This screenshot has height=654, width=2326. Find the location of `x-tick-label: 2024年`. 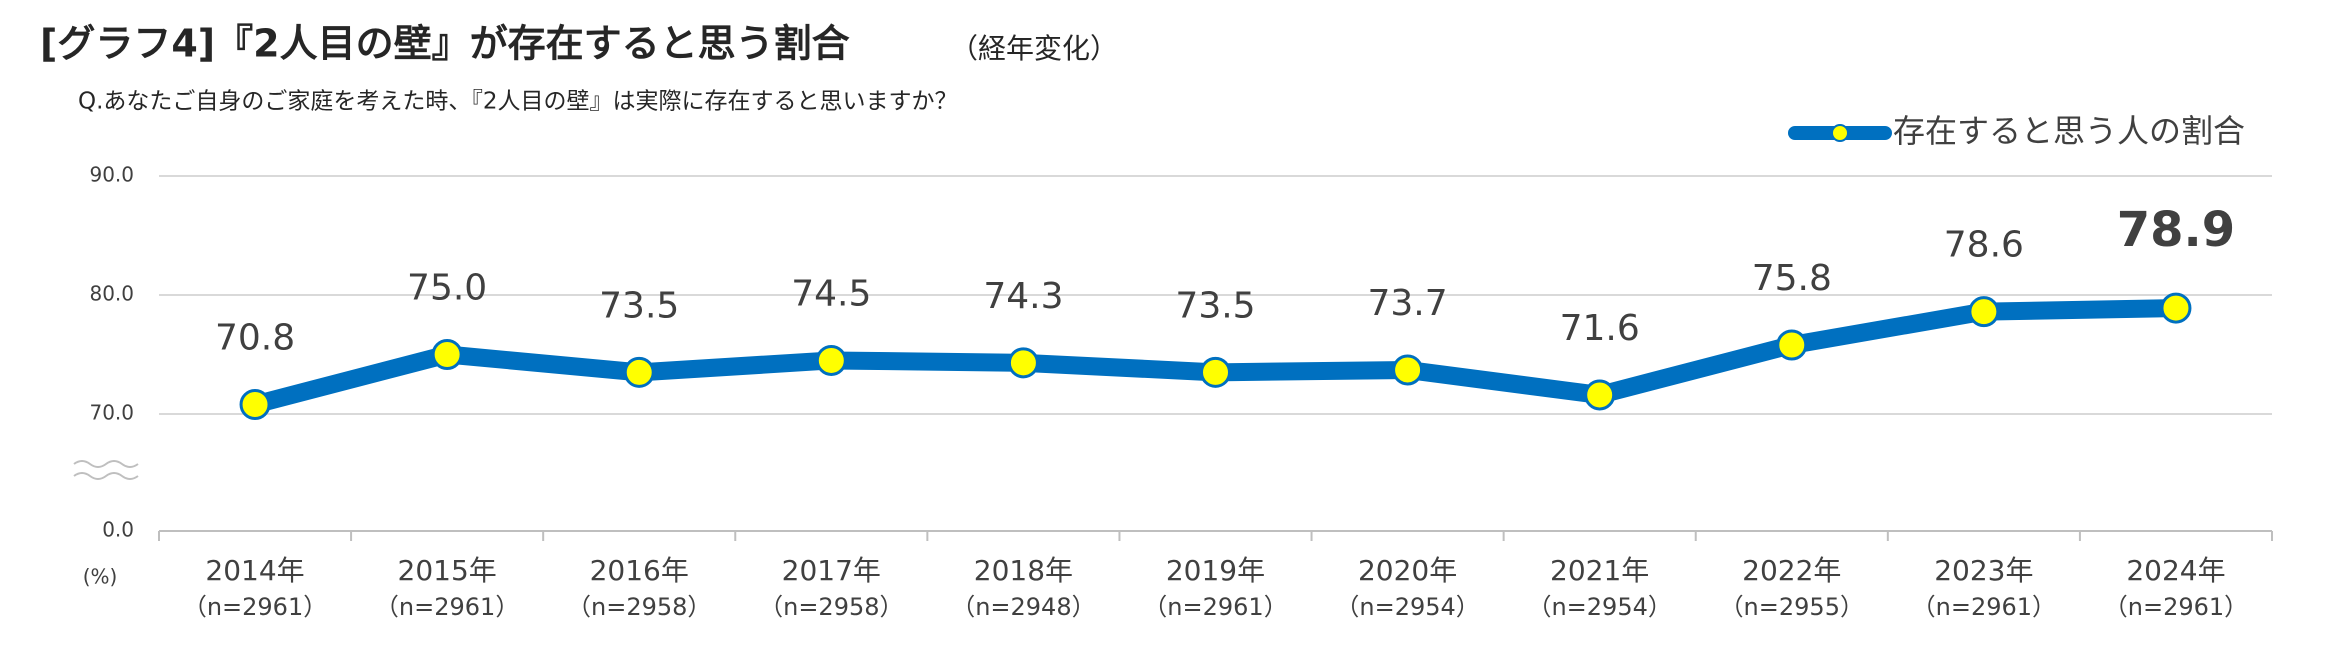

x-tick-label: 2024年 is located at coordinates (2175, 570).